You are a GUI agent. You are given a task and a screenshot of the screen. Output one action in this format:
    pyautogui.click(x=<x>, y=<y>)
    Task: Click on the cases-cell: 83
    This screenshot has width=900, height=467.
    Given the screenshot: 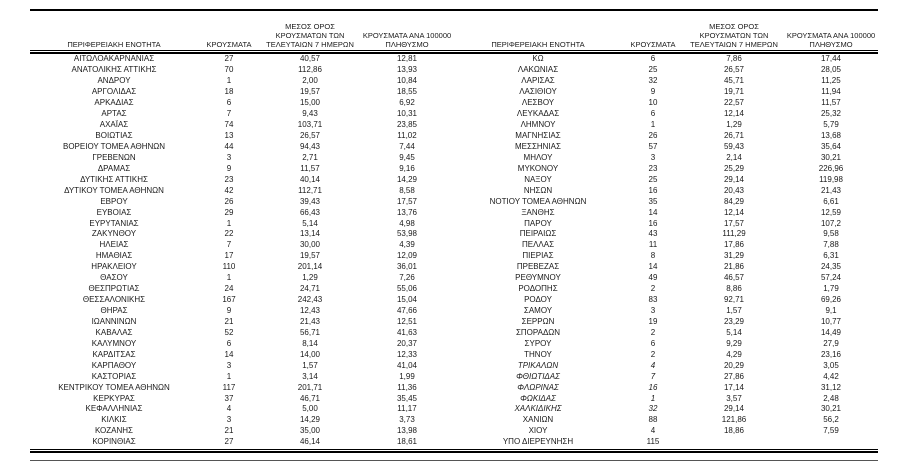 What is the action you would take?
    pyautogui.click(x=653, y=300)
    